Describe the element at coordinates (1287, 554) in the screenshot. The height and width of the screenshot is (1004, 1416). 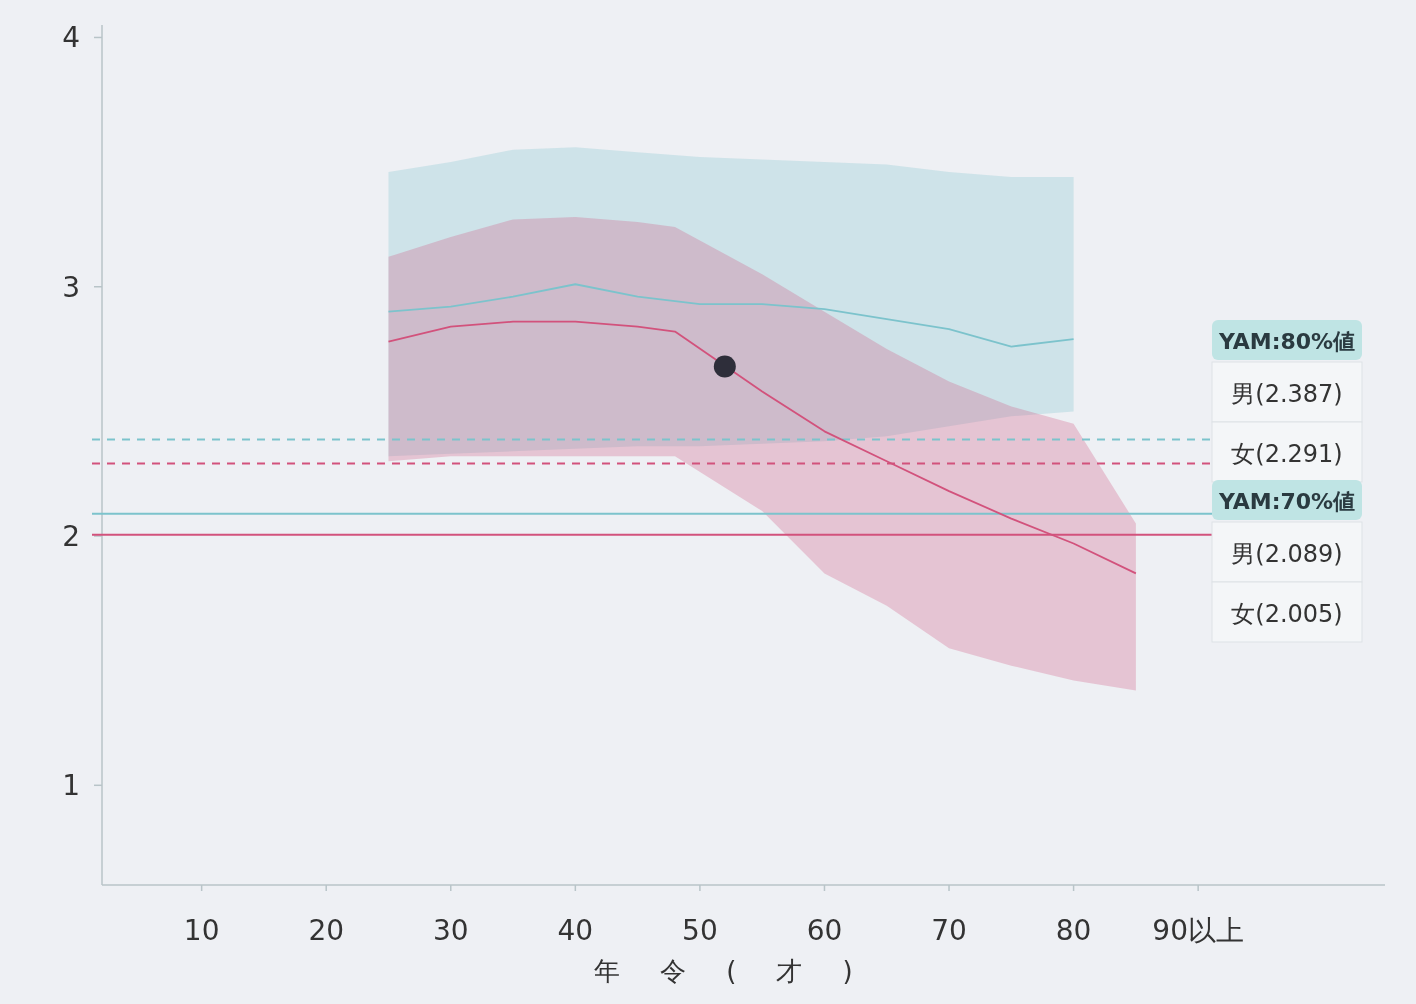
I see `ref-line-label: 男(2.089)` at that location.